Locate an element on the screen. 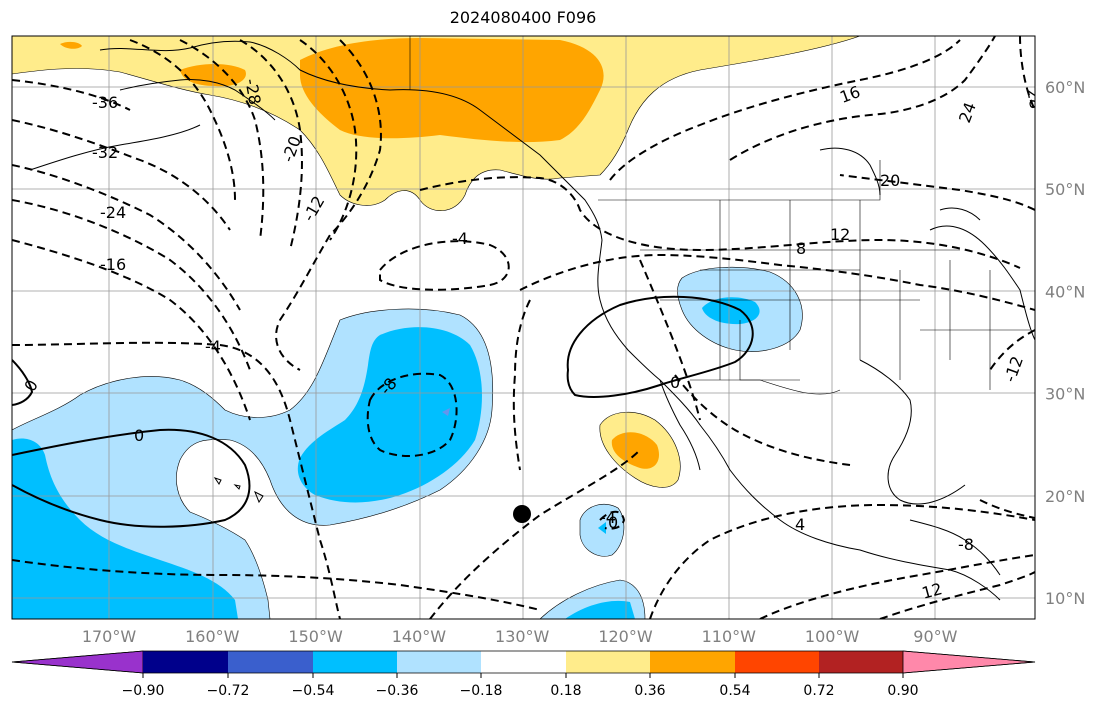 This screenshot has height=712, width=1105. latitude-tick-label: 20°N is located at coordinates (1065, 496).